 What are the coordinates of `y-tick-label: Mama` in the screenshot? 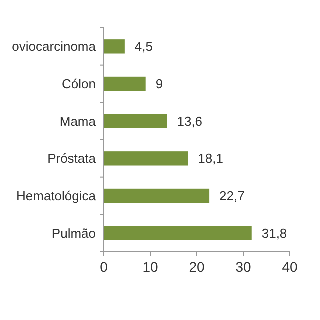 It's located at (78, 121).